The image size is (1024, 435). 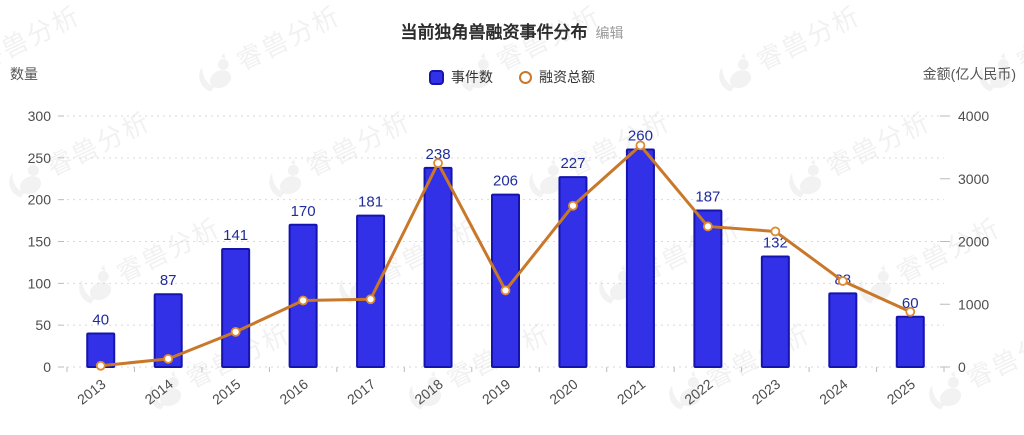 I want to click on line-point-2021, so click(x=640, y=145).